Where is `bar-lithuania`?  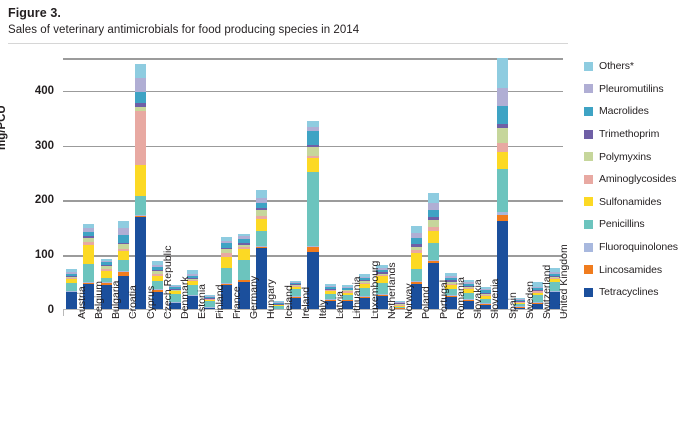 bar-lithuania is located at coordinates (347, 297).